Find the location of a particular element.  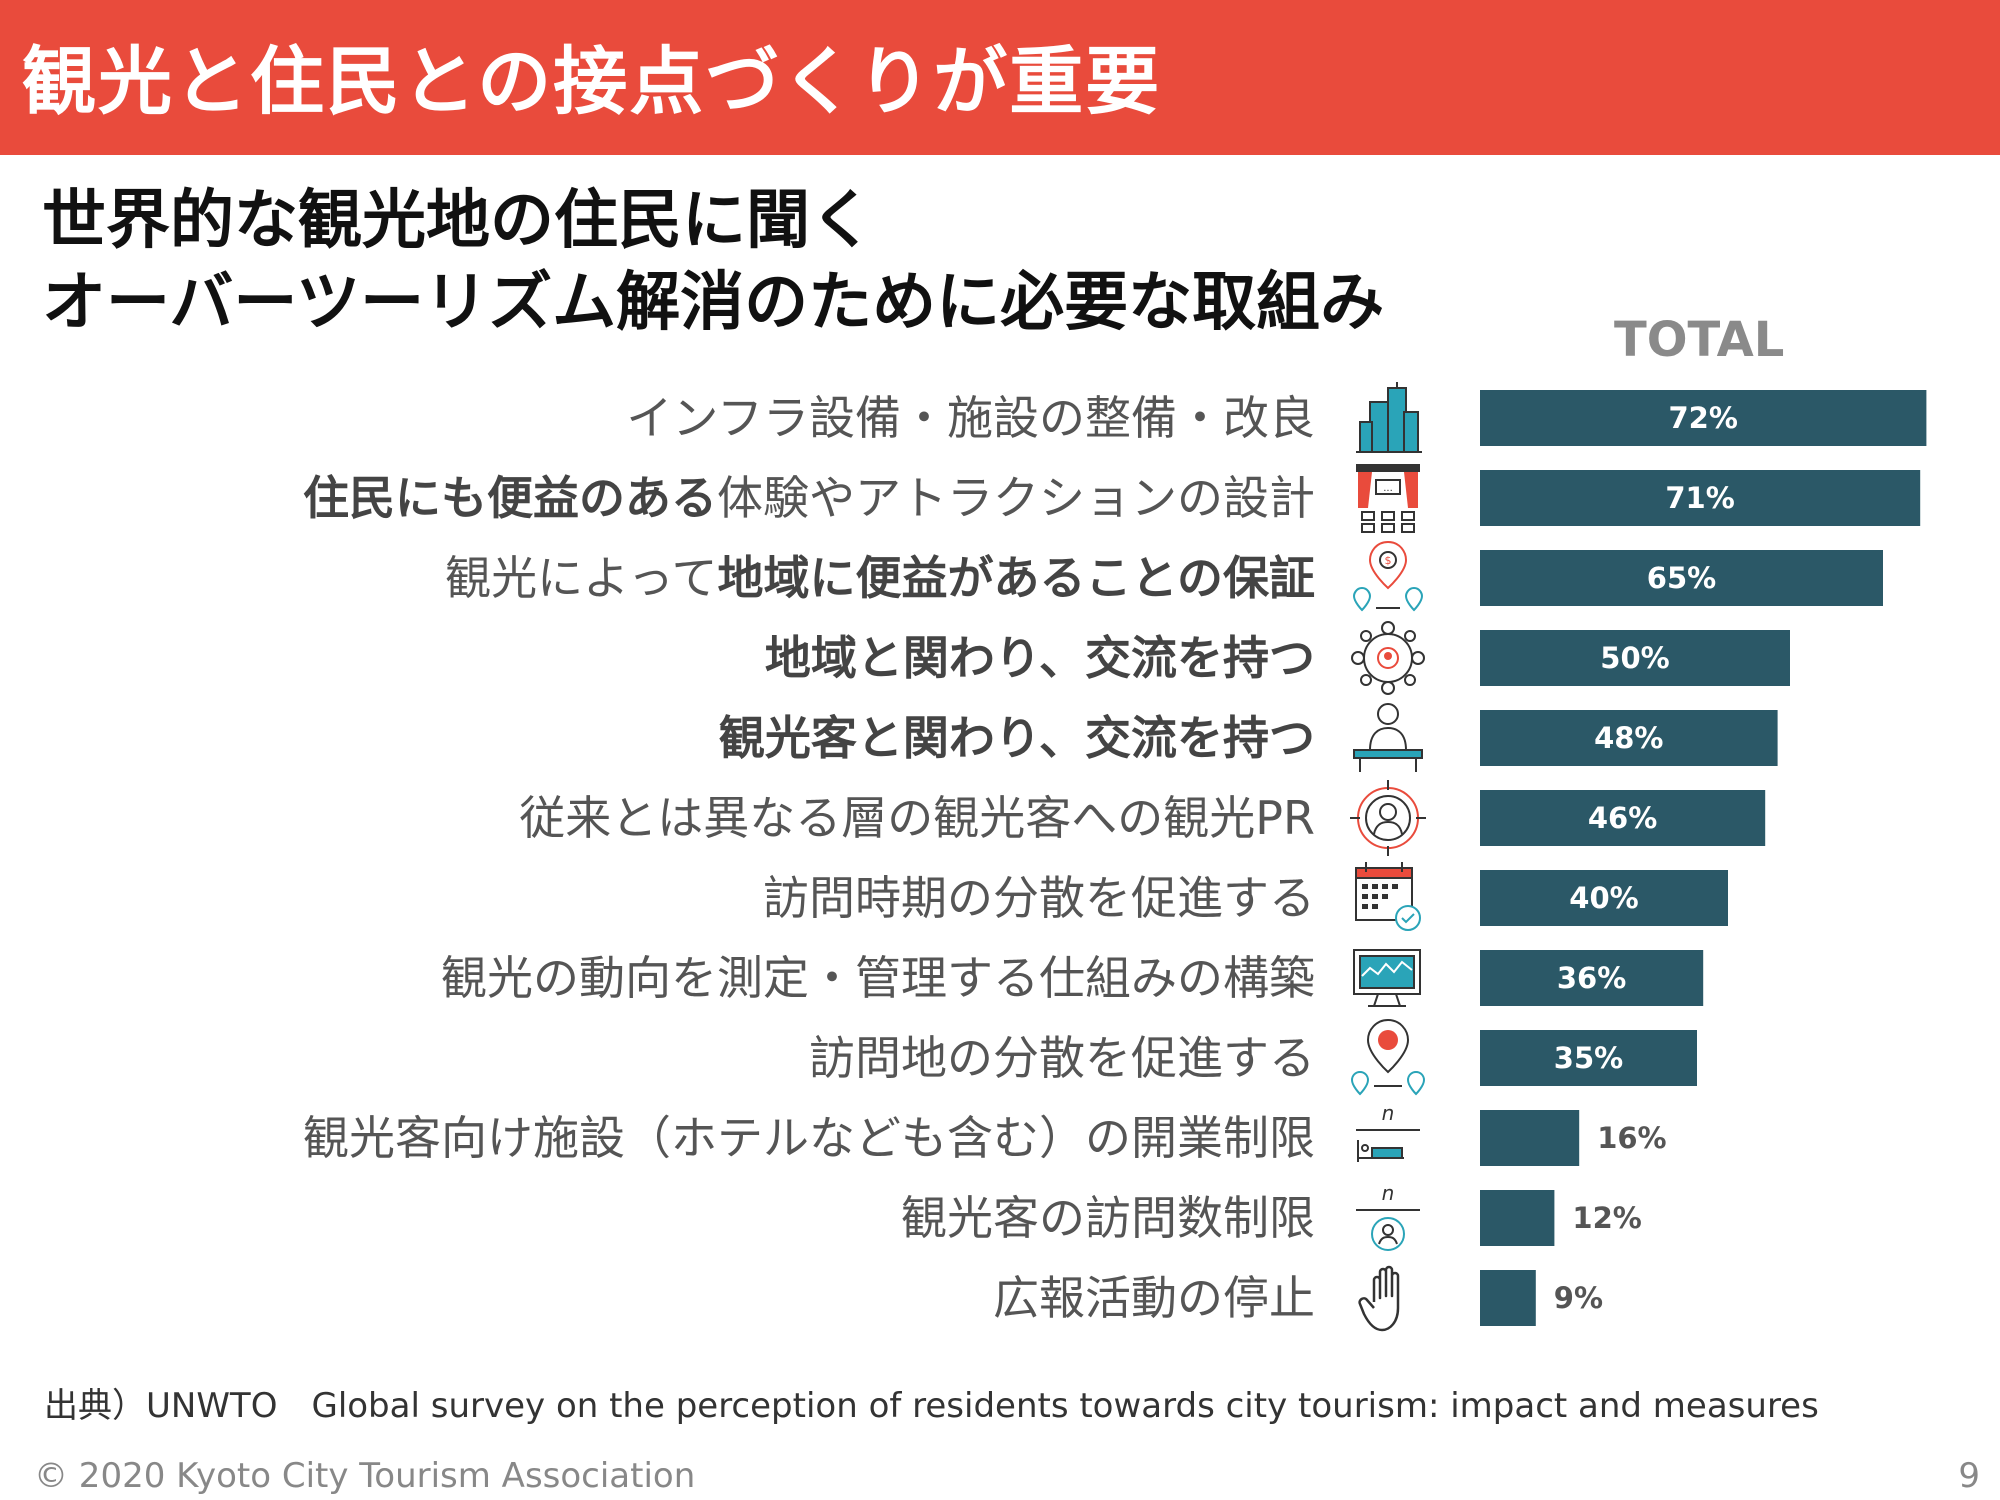

monitor-chart-icon is located at coordinates (1387, 978).